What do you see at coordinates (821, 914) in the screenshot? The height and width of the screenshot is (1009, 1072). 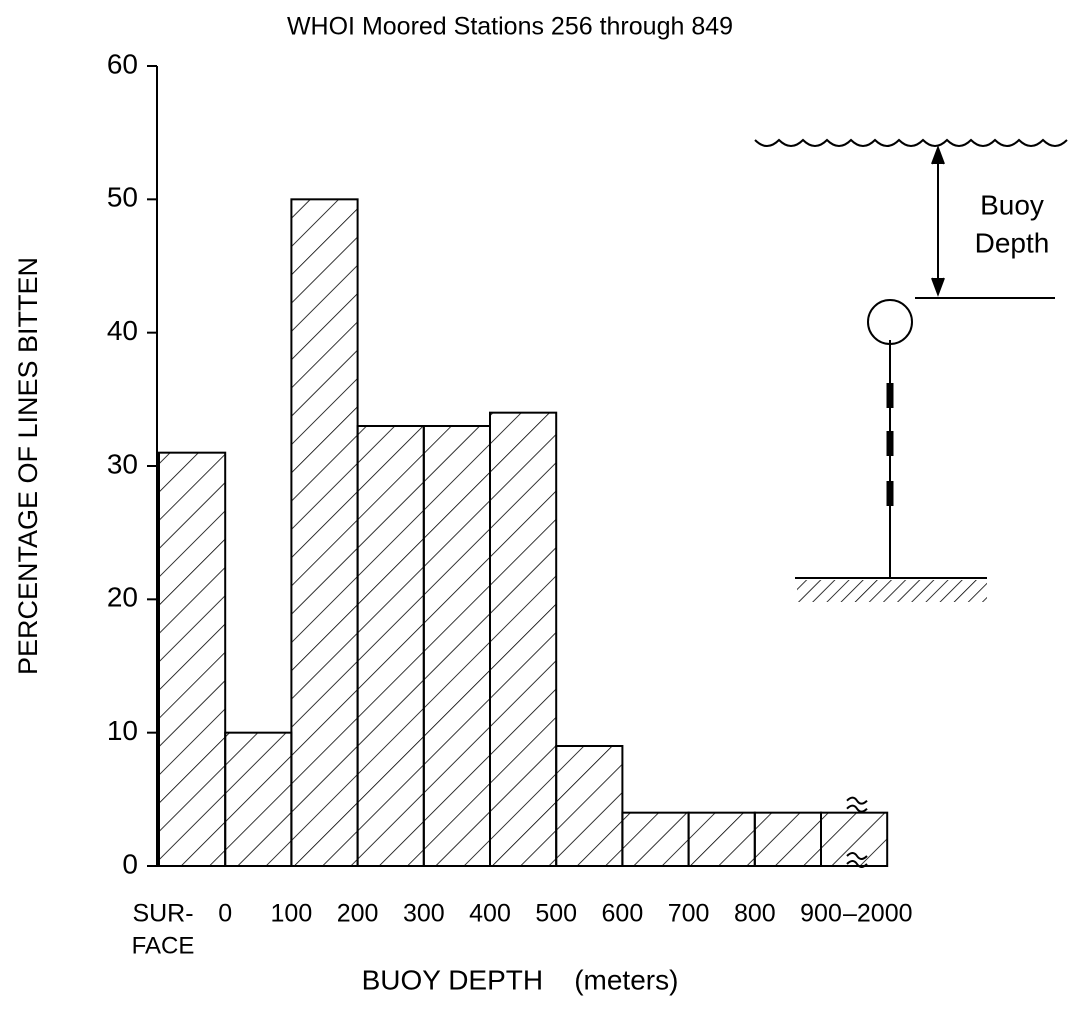 I see `x-edge-label: 900` at bounding box center [821, 914].